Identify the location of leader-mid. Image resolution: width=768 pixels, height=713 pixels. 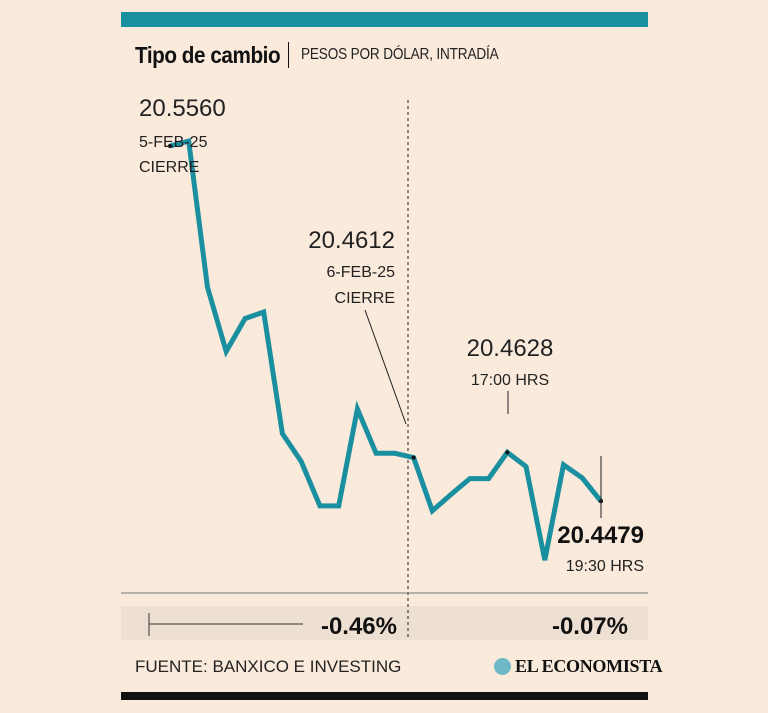
(385, 367).